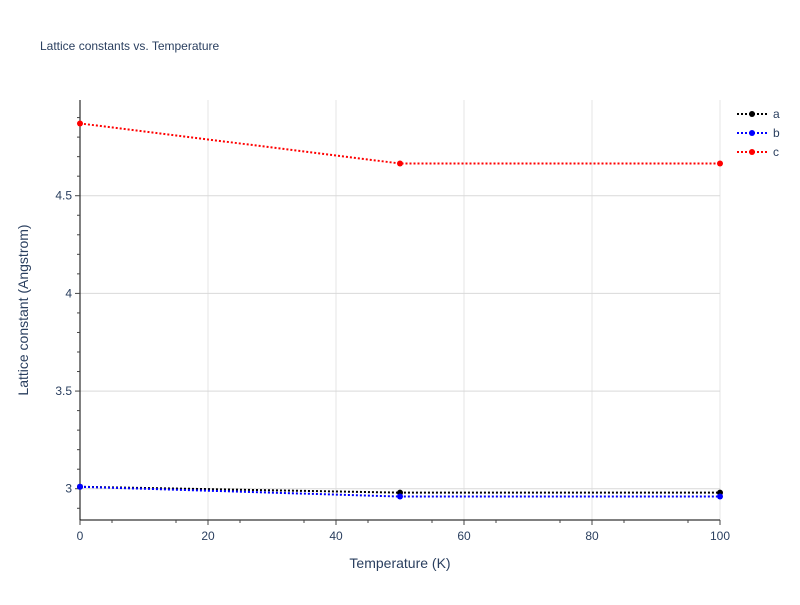  I want to click on legend-label-b: b, so click(776, 133).